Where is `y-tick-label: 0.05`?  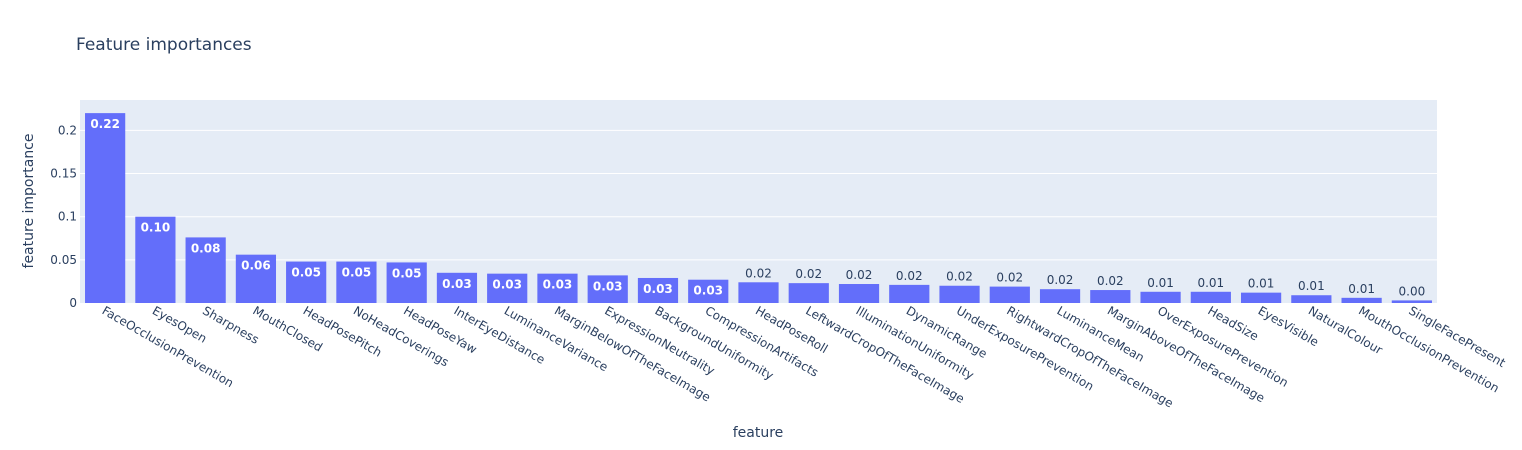
y-tick-label: 0.05 is located at coordinates (63, 260).